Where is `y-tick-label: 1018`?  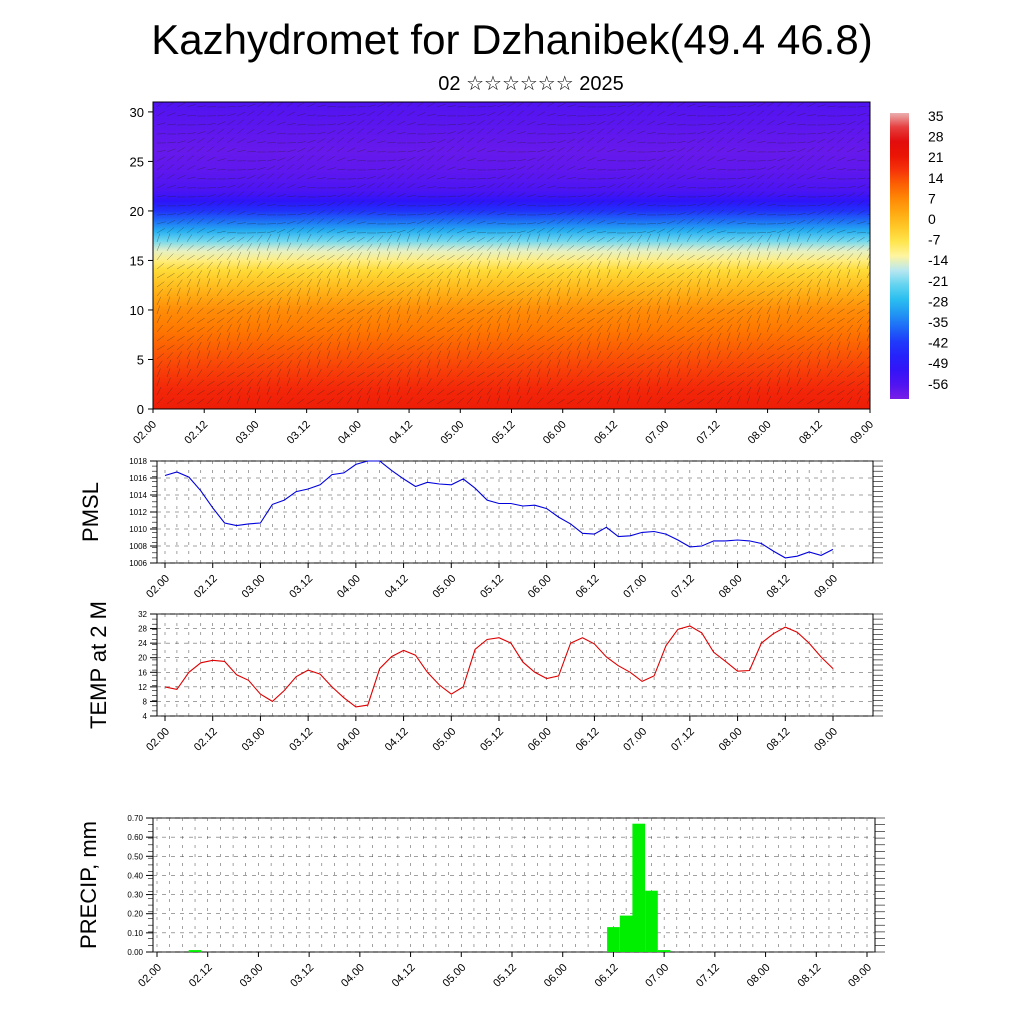
y-tick-label: 1018 is located at coordinates (138, 461).